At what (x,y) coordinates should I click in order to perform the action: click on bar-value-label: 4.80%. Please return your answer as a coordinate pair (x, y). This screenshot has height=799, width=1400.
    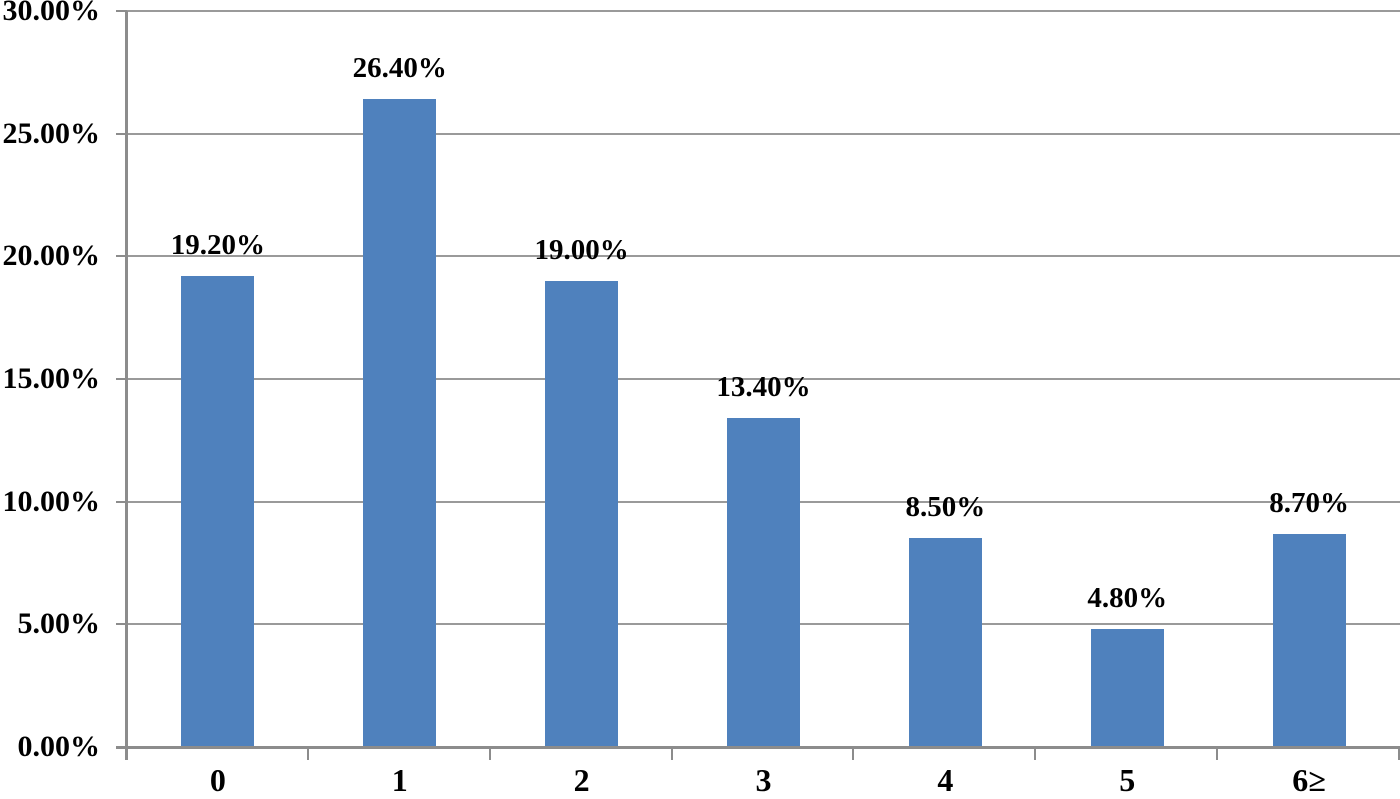
    Looking at the image, I should click on (1127, 598).